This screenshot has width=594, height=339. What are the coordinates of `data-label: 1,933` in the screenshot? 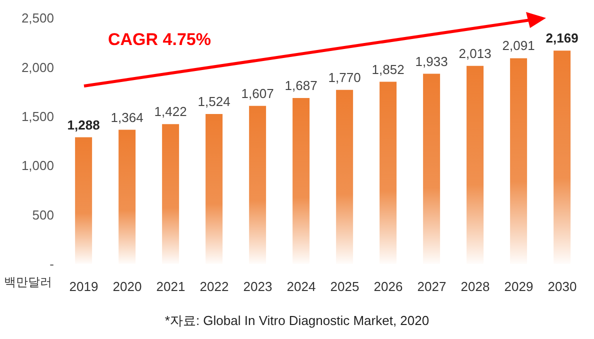 It's located at (431, 61).